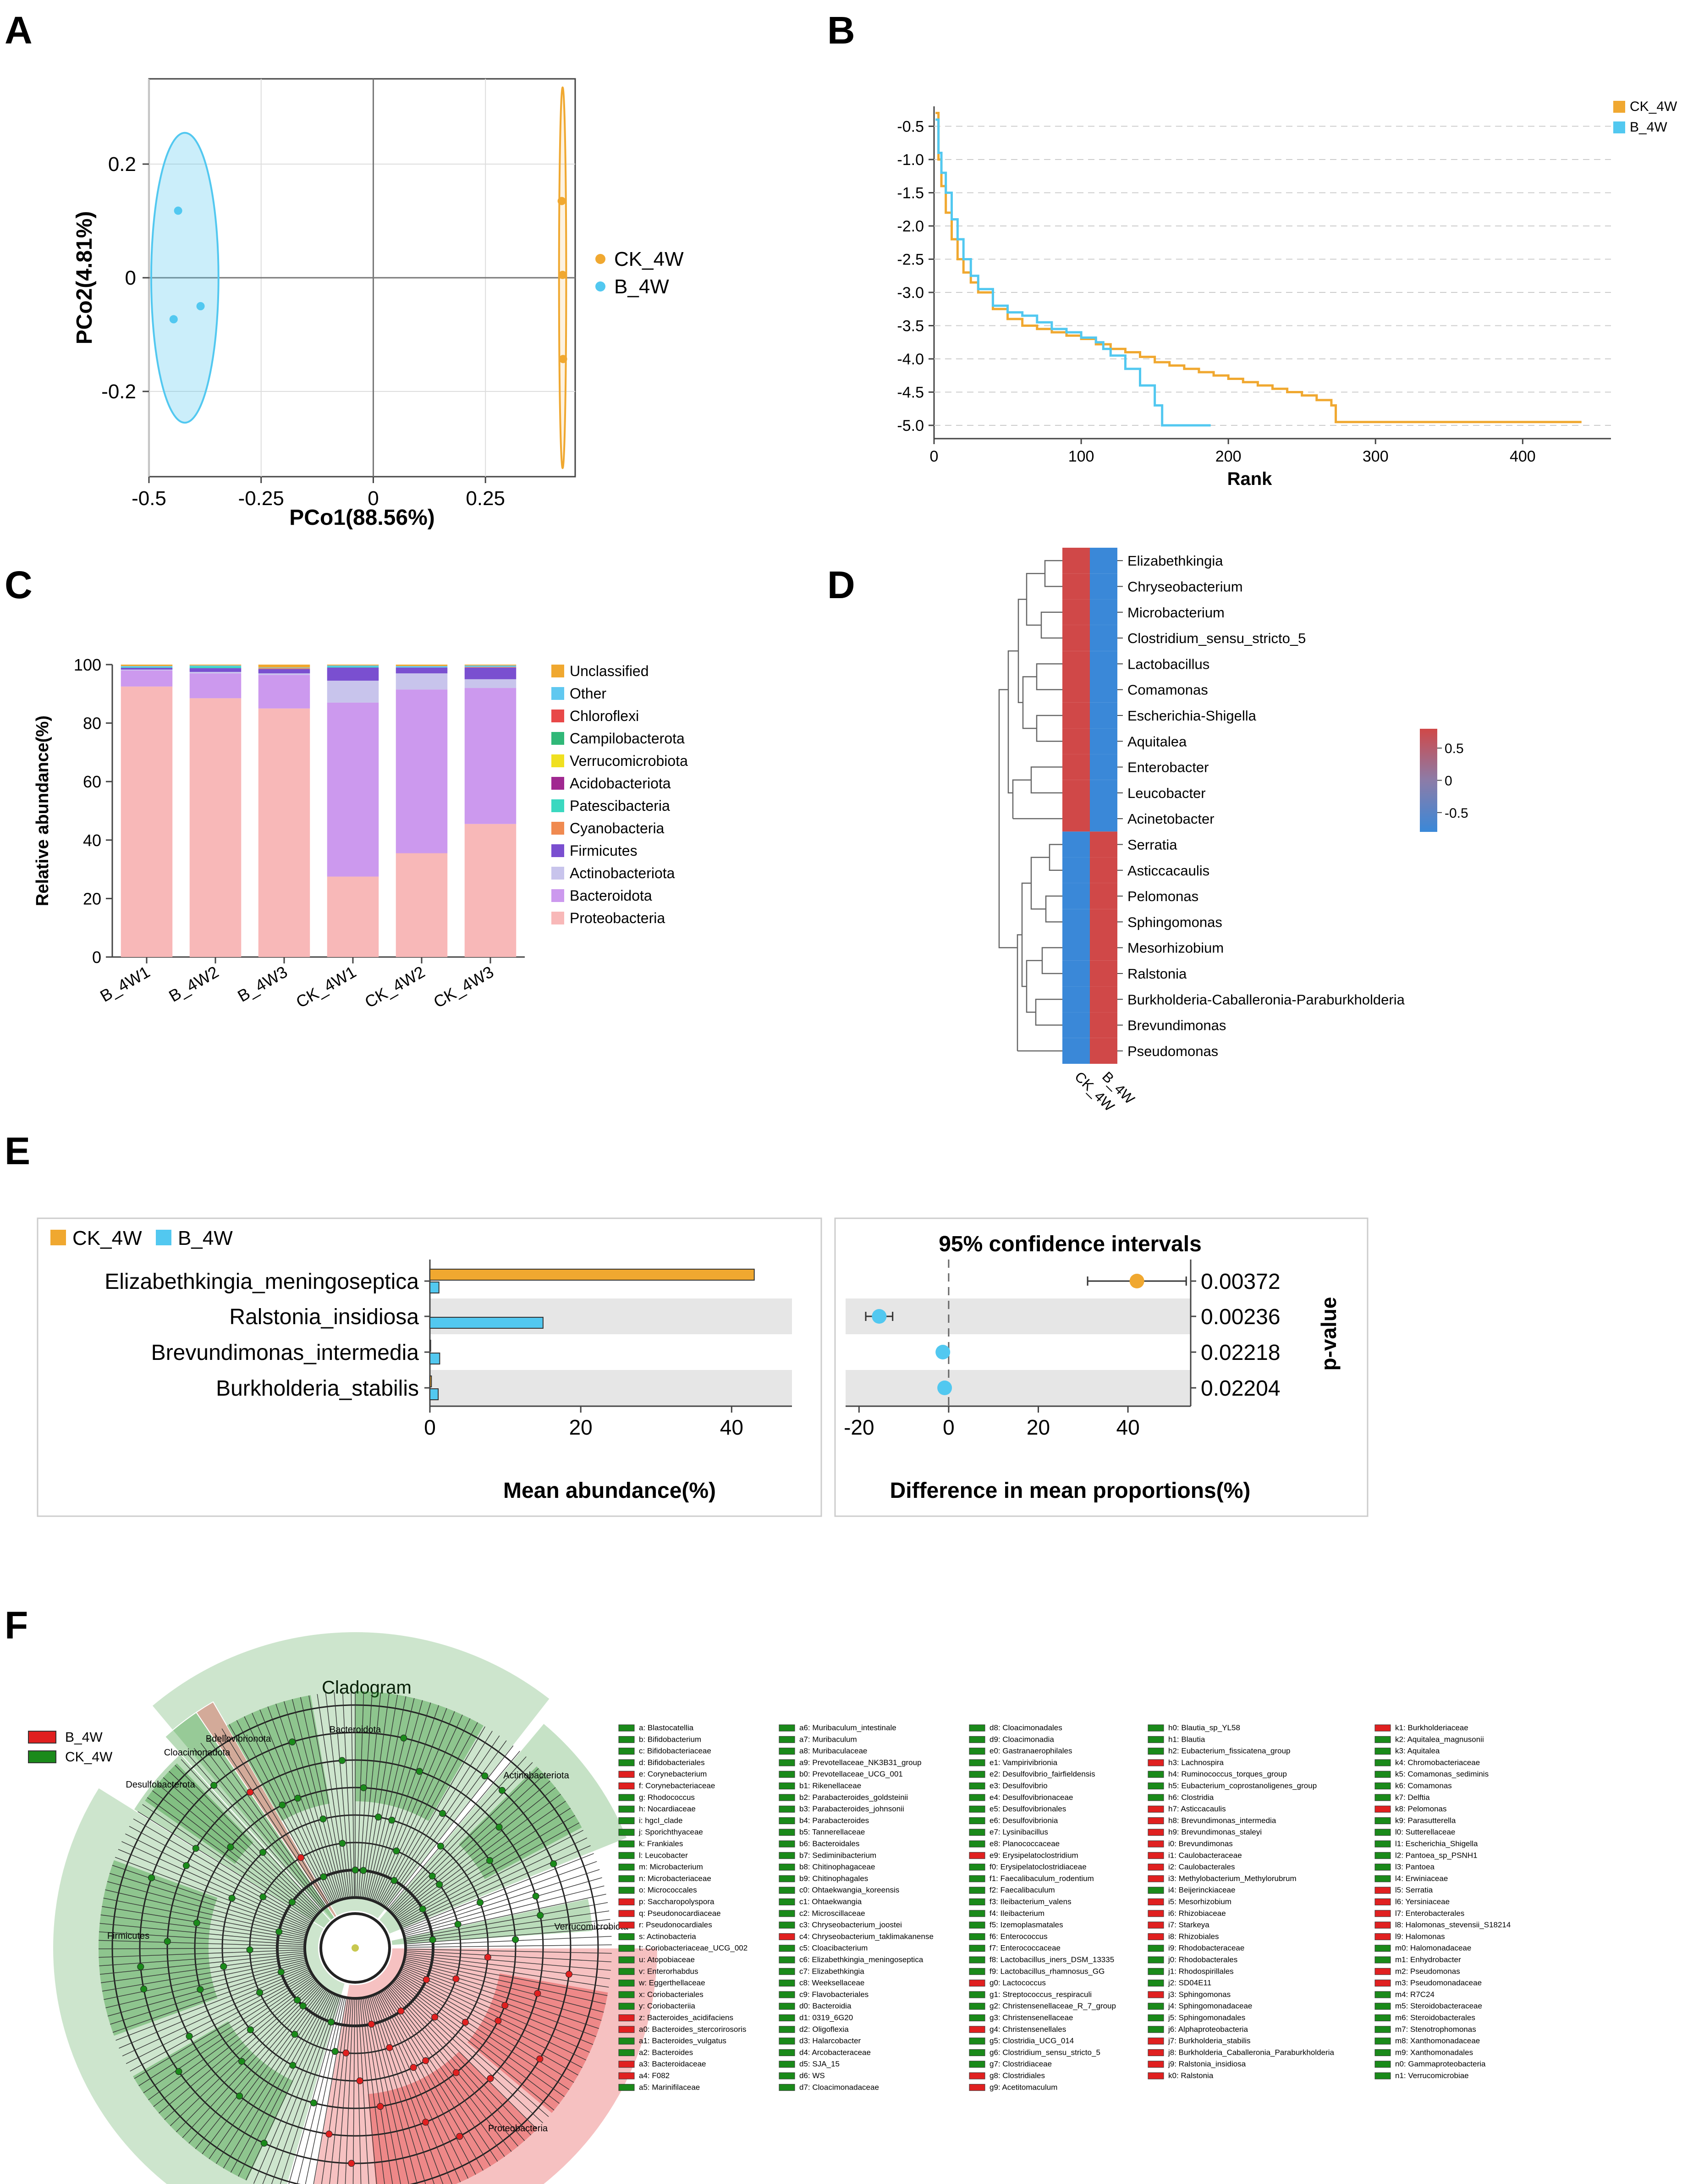 The width and height of the screenshot is (1682, 2184). I want to click on row-label: Leucobacter, so click(1166, 793).